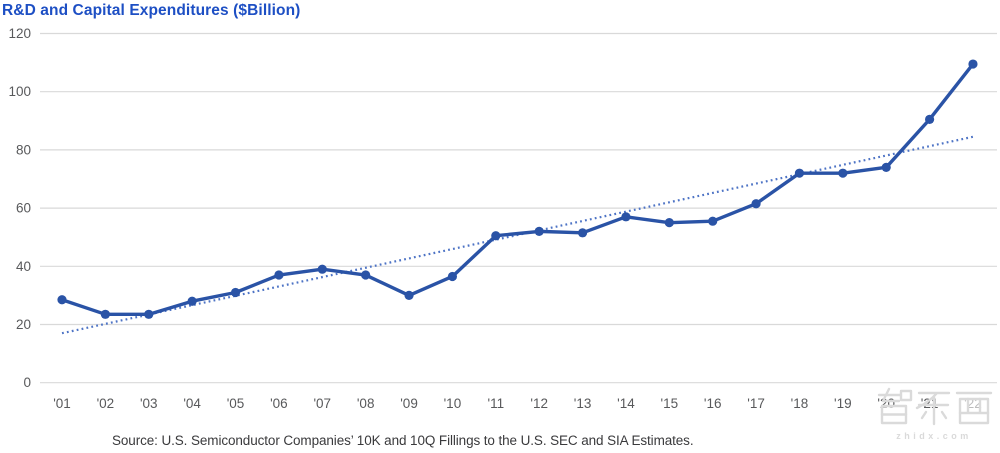 The width and height of the screenshot is (1000, 453). I want to click on x-tick-label: '01, so click(62, 403).